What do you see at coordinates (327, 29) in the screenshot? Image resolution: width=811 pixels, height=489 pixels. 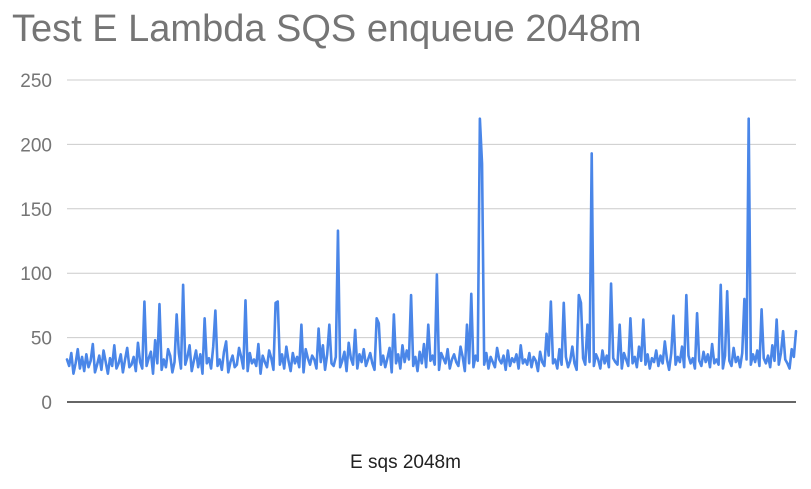 I see `chart-title: Test E Lambda SQS enqueue 2048m` at bounding box center [327, 29].